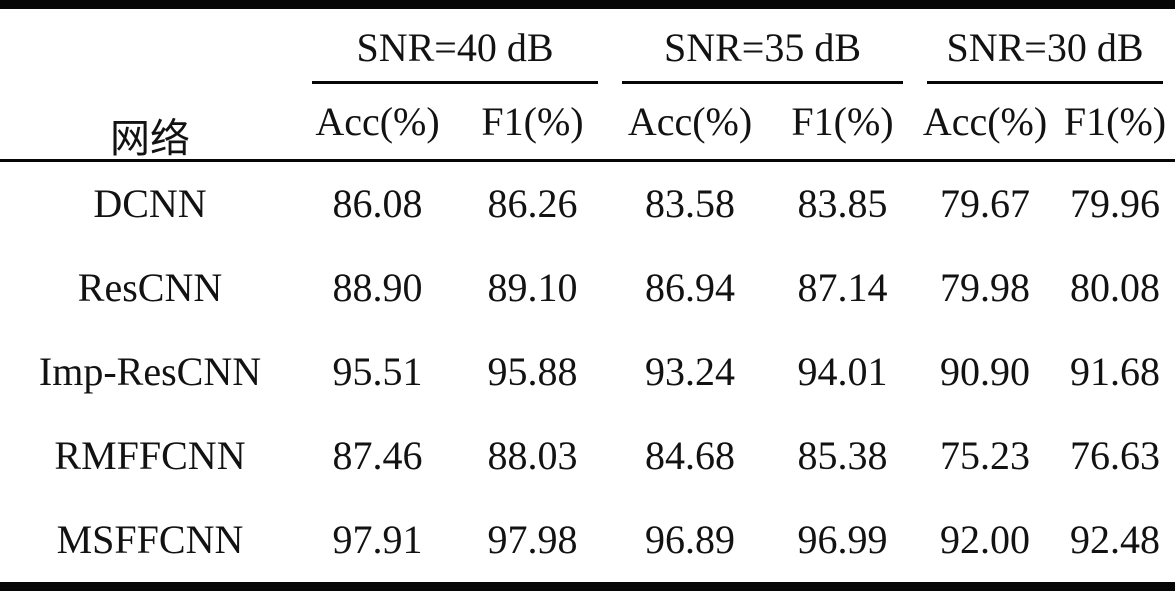 Image resolution: width=1175 pixels, height=594 pixels. Describe the element at coordinates (690, 455) in the screenshot. I see `cell-value: 84.68` at that location.